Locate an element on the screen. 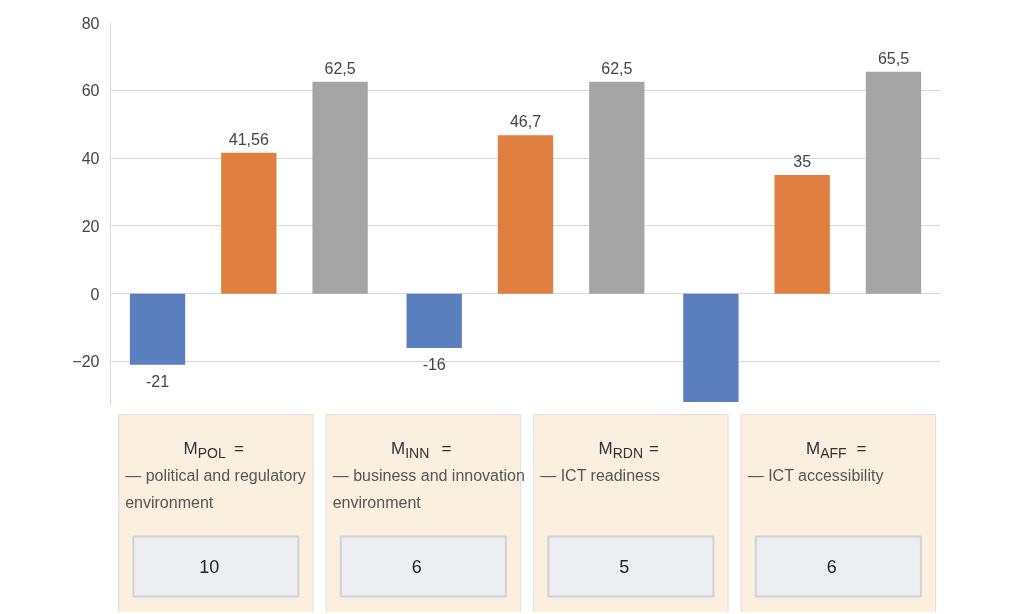 The width and height of the screenshot is (1017, 614). text: — political and regulatory environment is located at coordinates (215, 488).